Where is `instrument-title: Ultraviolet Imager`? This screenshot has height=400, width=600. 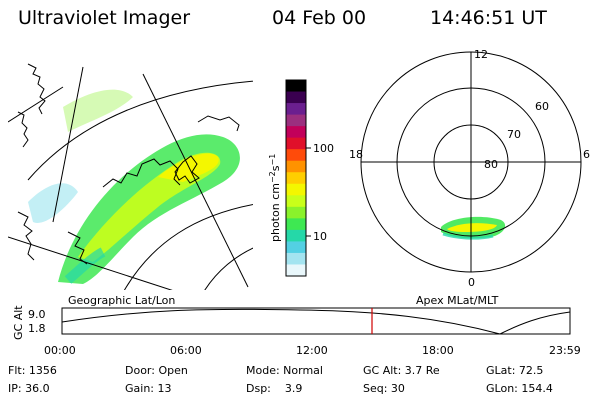
instrument-title: Ultraviolet Imager is located at coordinates (104, 18).